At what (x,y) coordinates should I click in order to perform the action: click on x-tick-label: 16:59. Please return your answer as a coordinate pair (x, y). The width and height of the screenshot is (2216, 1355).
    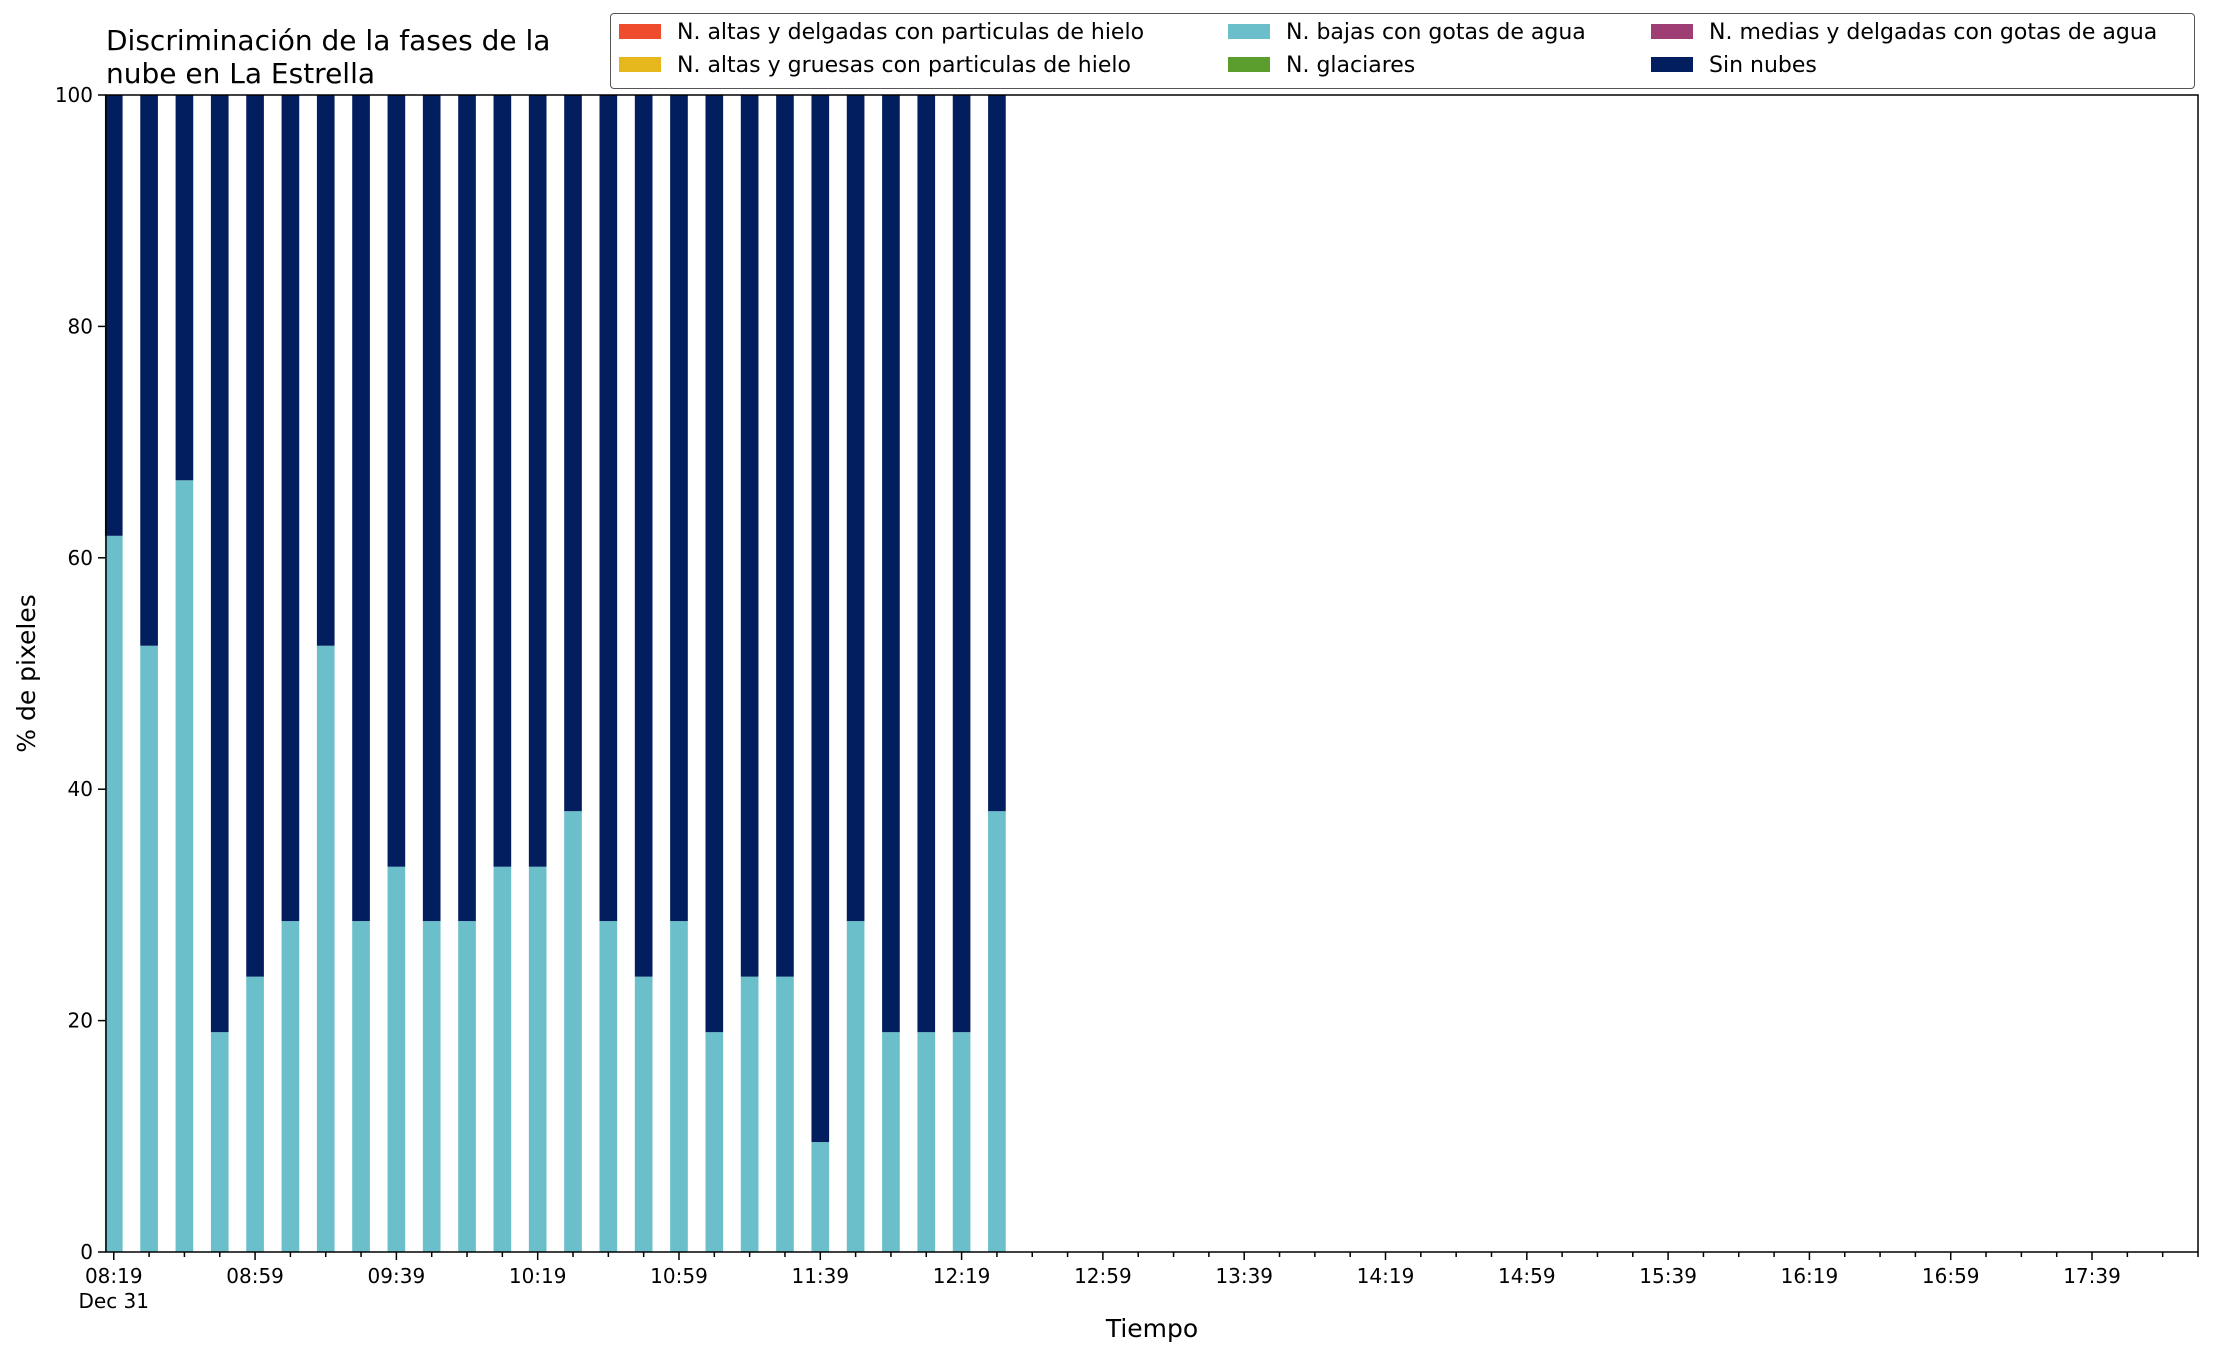
    Looking at the image, I should click on (1951, 1276).